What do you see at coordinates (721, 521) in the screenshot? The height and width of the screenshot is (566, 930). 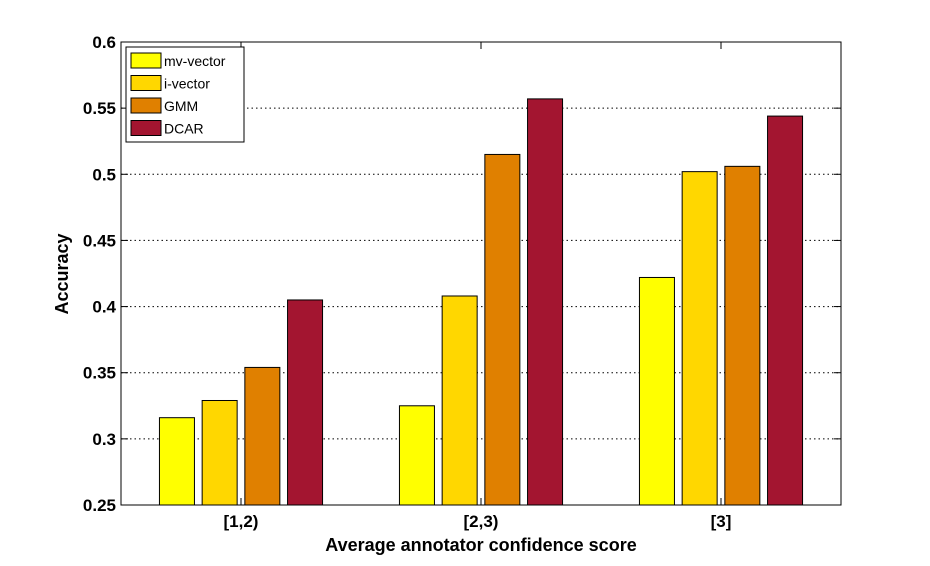 I see `x-tick-label: [3]` at bounding box center [721, 521].